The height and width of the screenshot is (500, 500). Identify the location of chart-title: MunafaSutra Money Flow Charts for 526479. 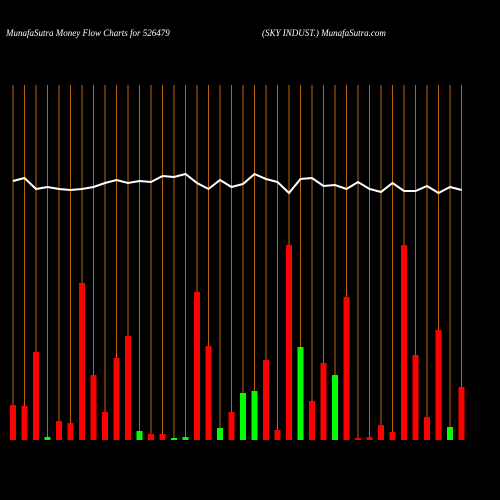
(87, 33).